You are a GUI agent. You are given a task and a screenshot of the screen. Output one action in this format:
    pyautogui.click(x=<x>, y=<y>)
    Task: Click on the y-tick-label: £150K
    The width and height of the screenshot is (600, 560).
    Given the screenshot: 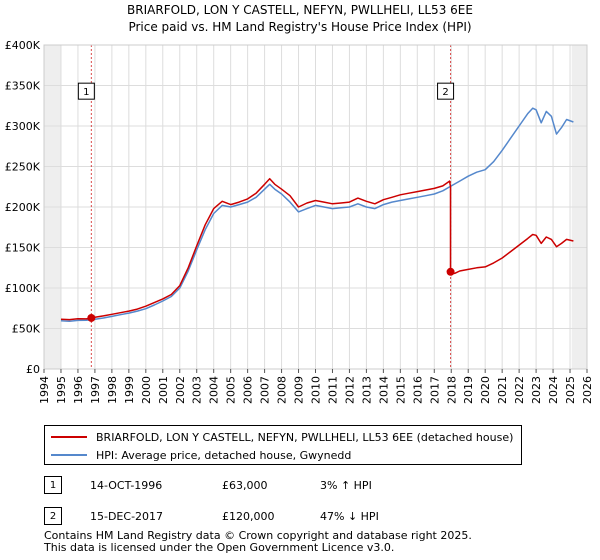 What is the action you would take?
    pyautogui.click(x=23, y=248)
    